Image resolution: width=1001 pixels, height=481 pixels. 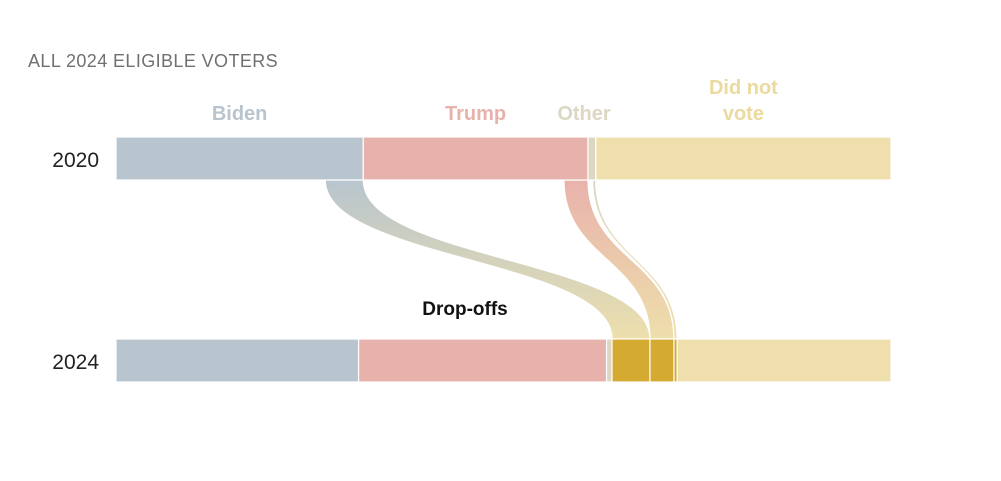 What do you see at coordinates (584, 114) in the screenshot?
I see `category-label-other: Other` at bounding box center [584, 114].